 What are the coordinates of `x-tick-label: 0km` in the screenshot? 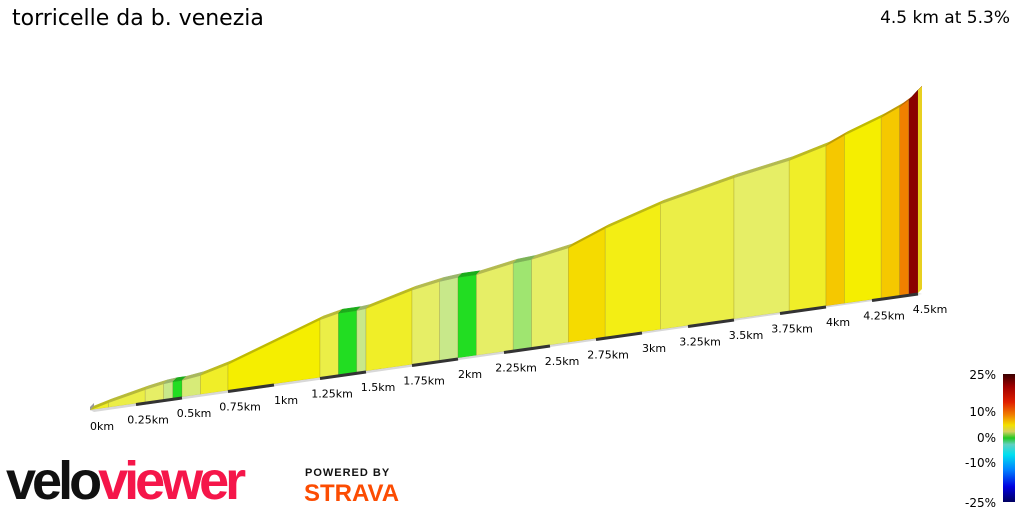 It's located at (102, 426).